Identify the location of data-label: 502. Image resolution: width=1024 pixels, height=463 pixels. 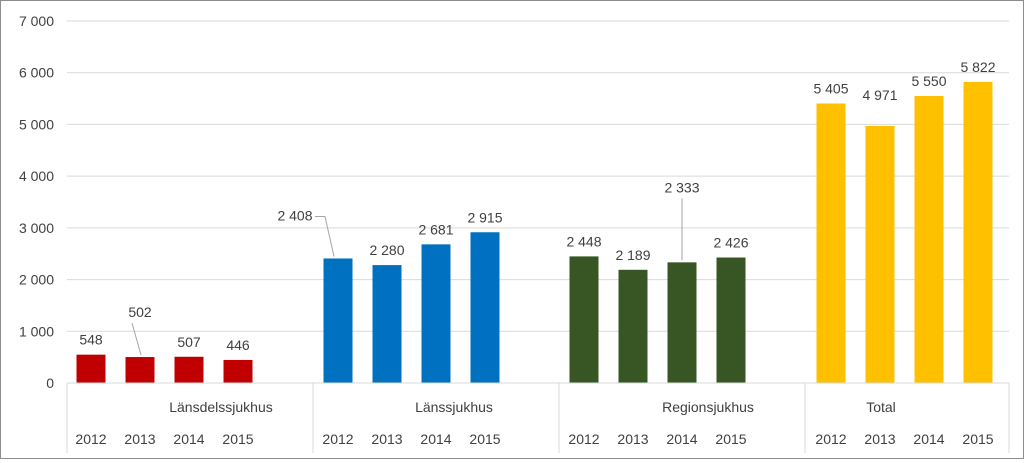
(140, 312).